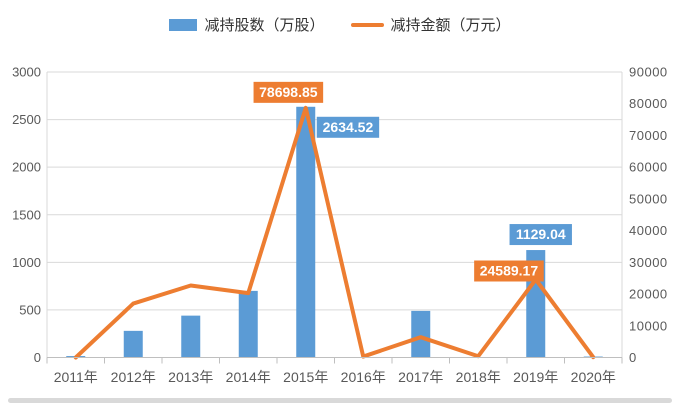 This screenshot has height=404, width=680. Describe the element at coordinates (478, 377) in the screenshot. I see `x-axis-category-label: 2018年` at that location.